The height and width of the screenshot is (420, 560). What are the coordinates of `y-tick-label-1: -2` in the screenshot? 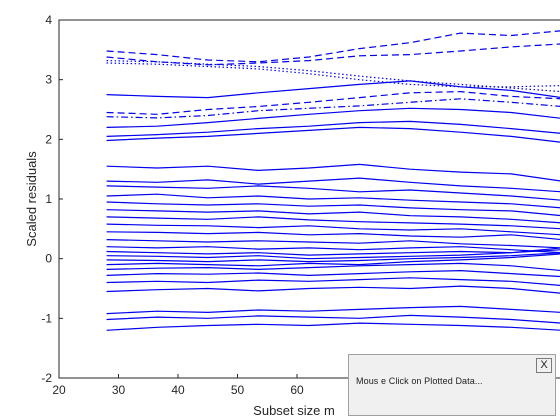 It's located at (46, 378).